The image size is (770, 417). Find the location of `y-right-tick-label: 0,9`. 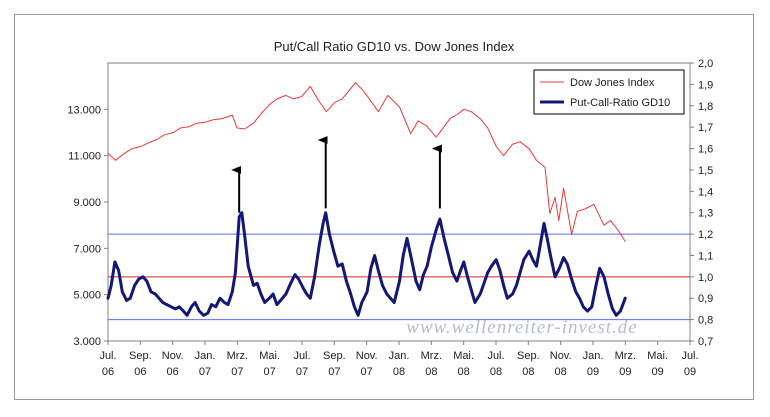

y-right-tick-label: 0,9 is located at coordinates (705, 299).